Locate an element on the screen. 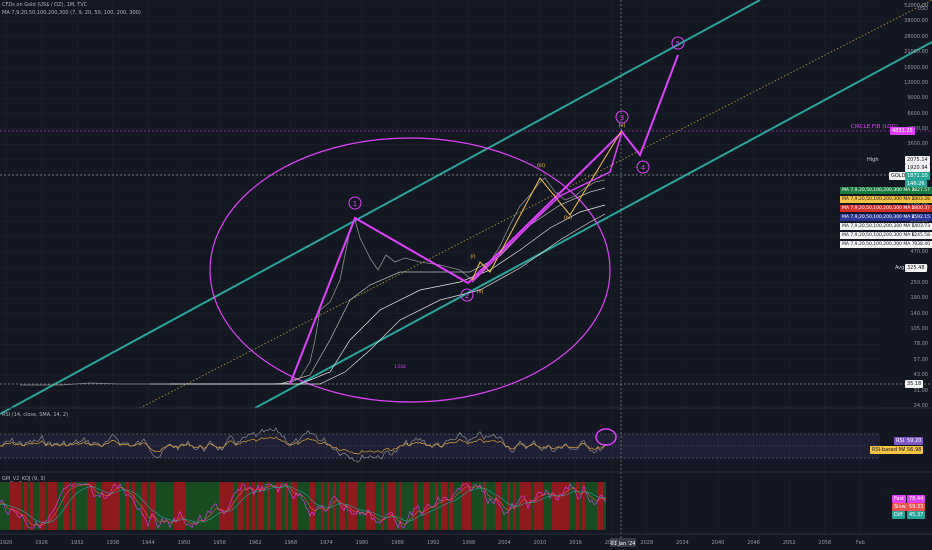  rsi-highlight-circle is located at coordinates (606, 437).